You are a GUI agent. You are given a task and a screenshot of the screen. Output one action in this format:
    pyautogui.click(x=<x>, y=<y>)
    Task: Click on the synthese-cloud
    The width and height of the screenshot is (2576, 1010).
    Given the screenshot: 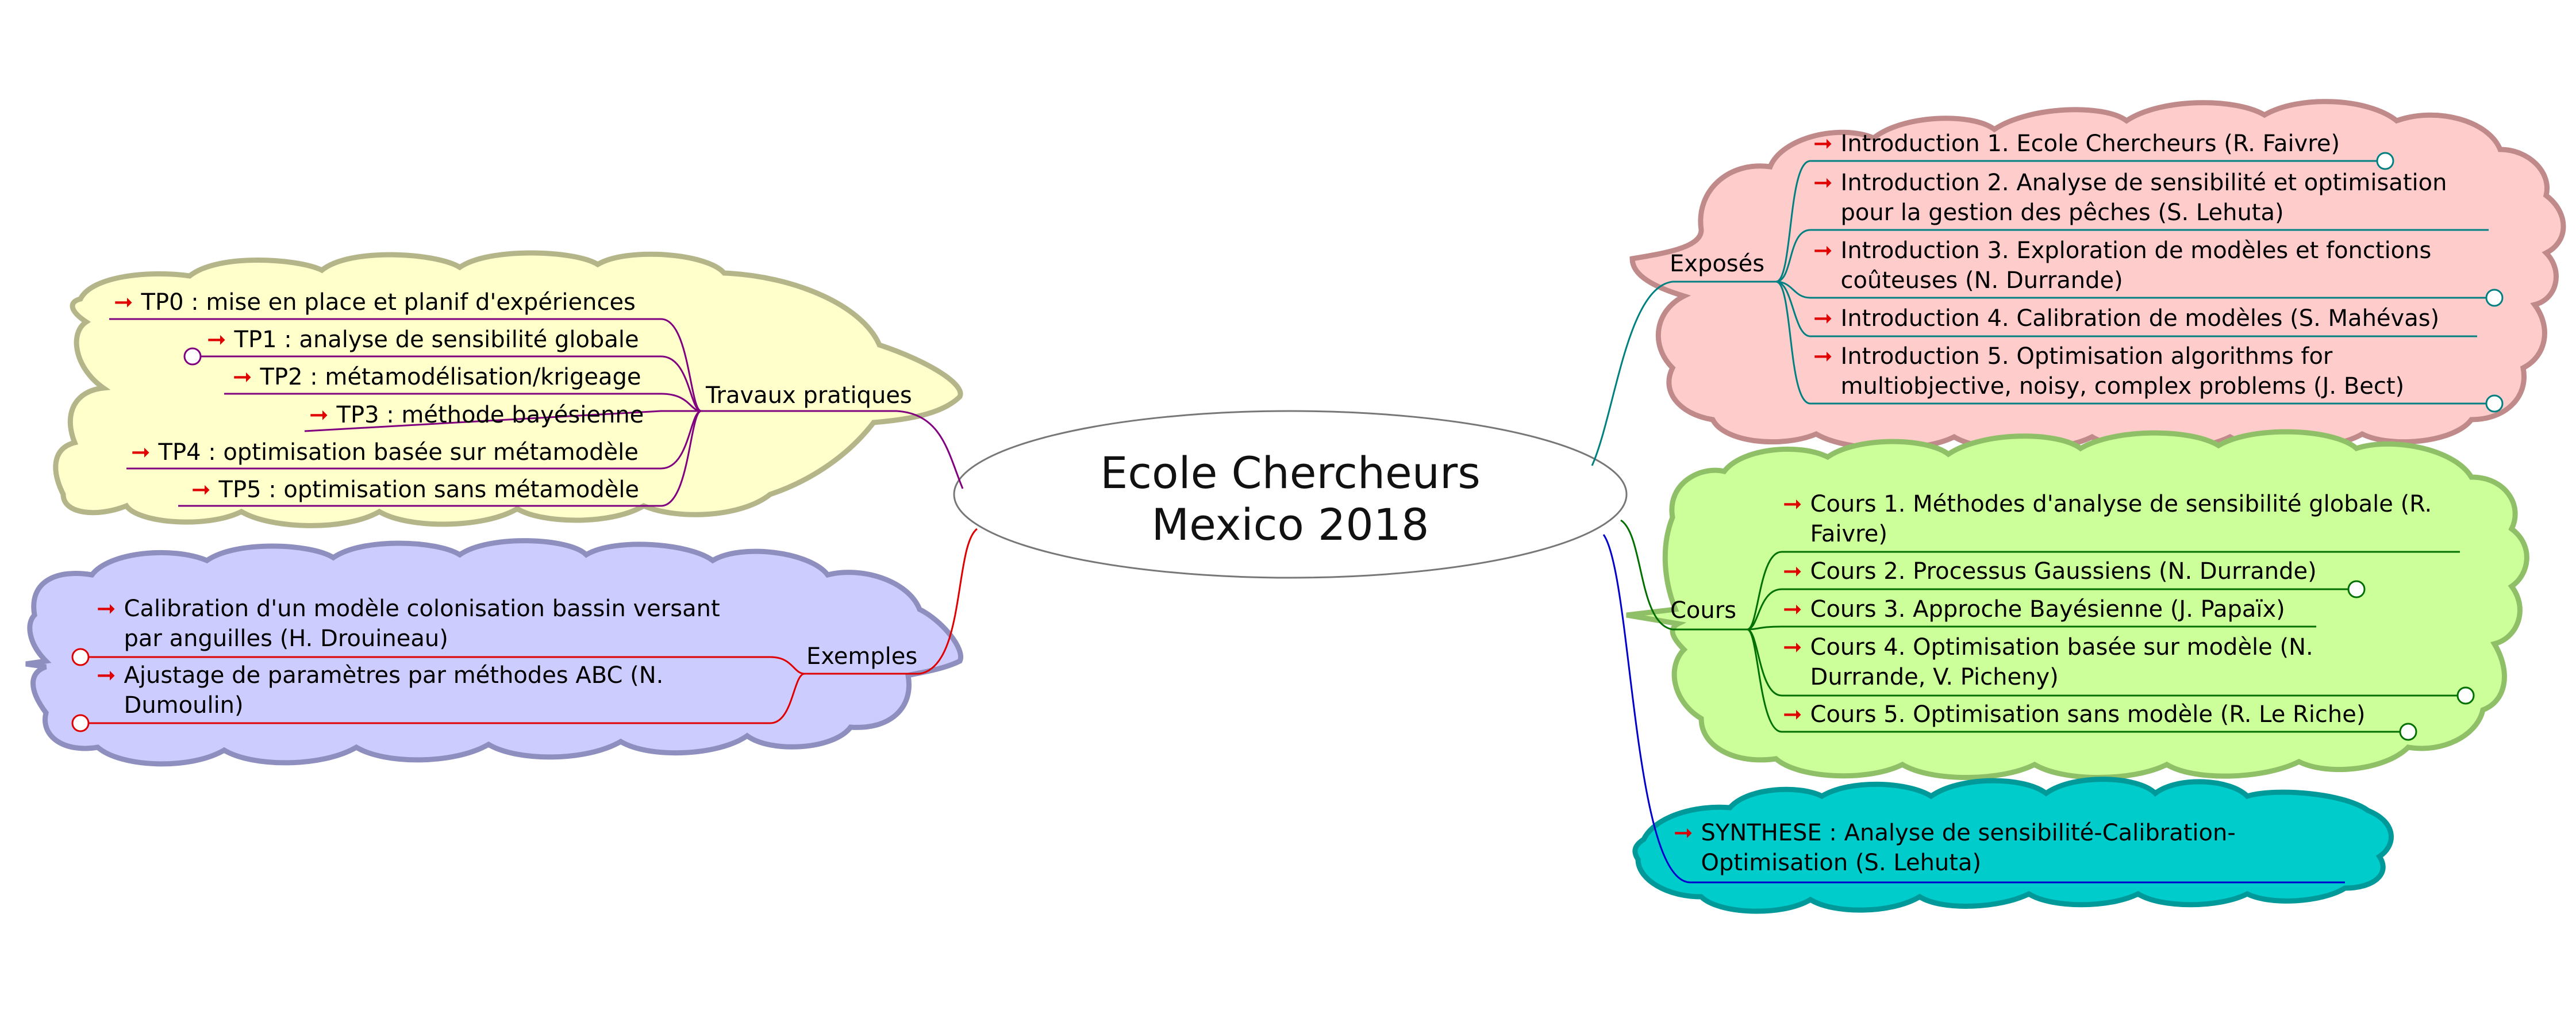 What is the action you would take?
    pyautogui.click(x=2013, y=845)
    